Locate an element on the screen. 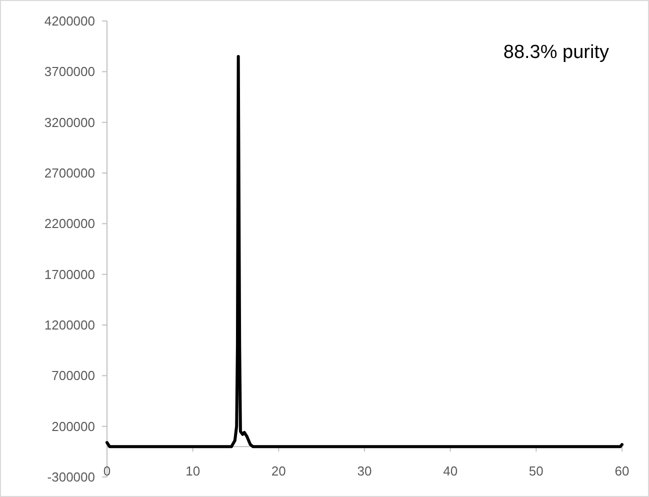 This screenshot has width=649, height=497. y-tick-label: 2200000 is located at coordinates (69, 224).